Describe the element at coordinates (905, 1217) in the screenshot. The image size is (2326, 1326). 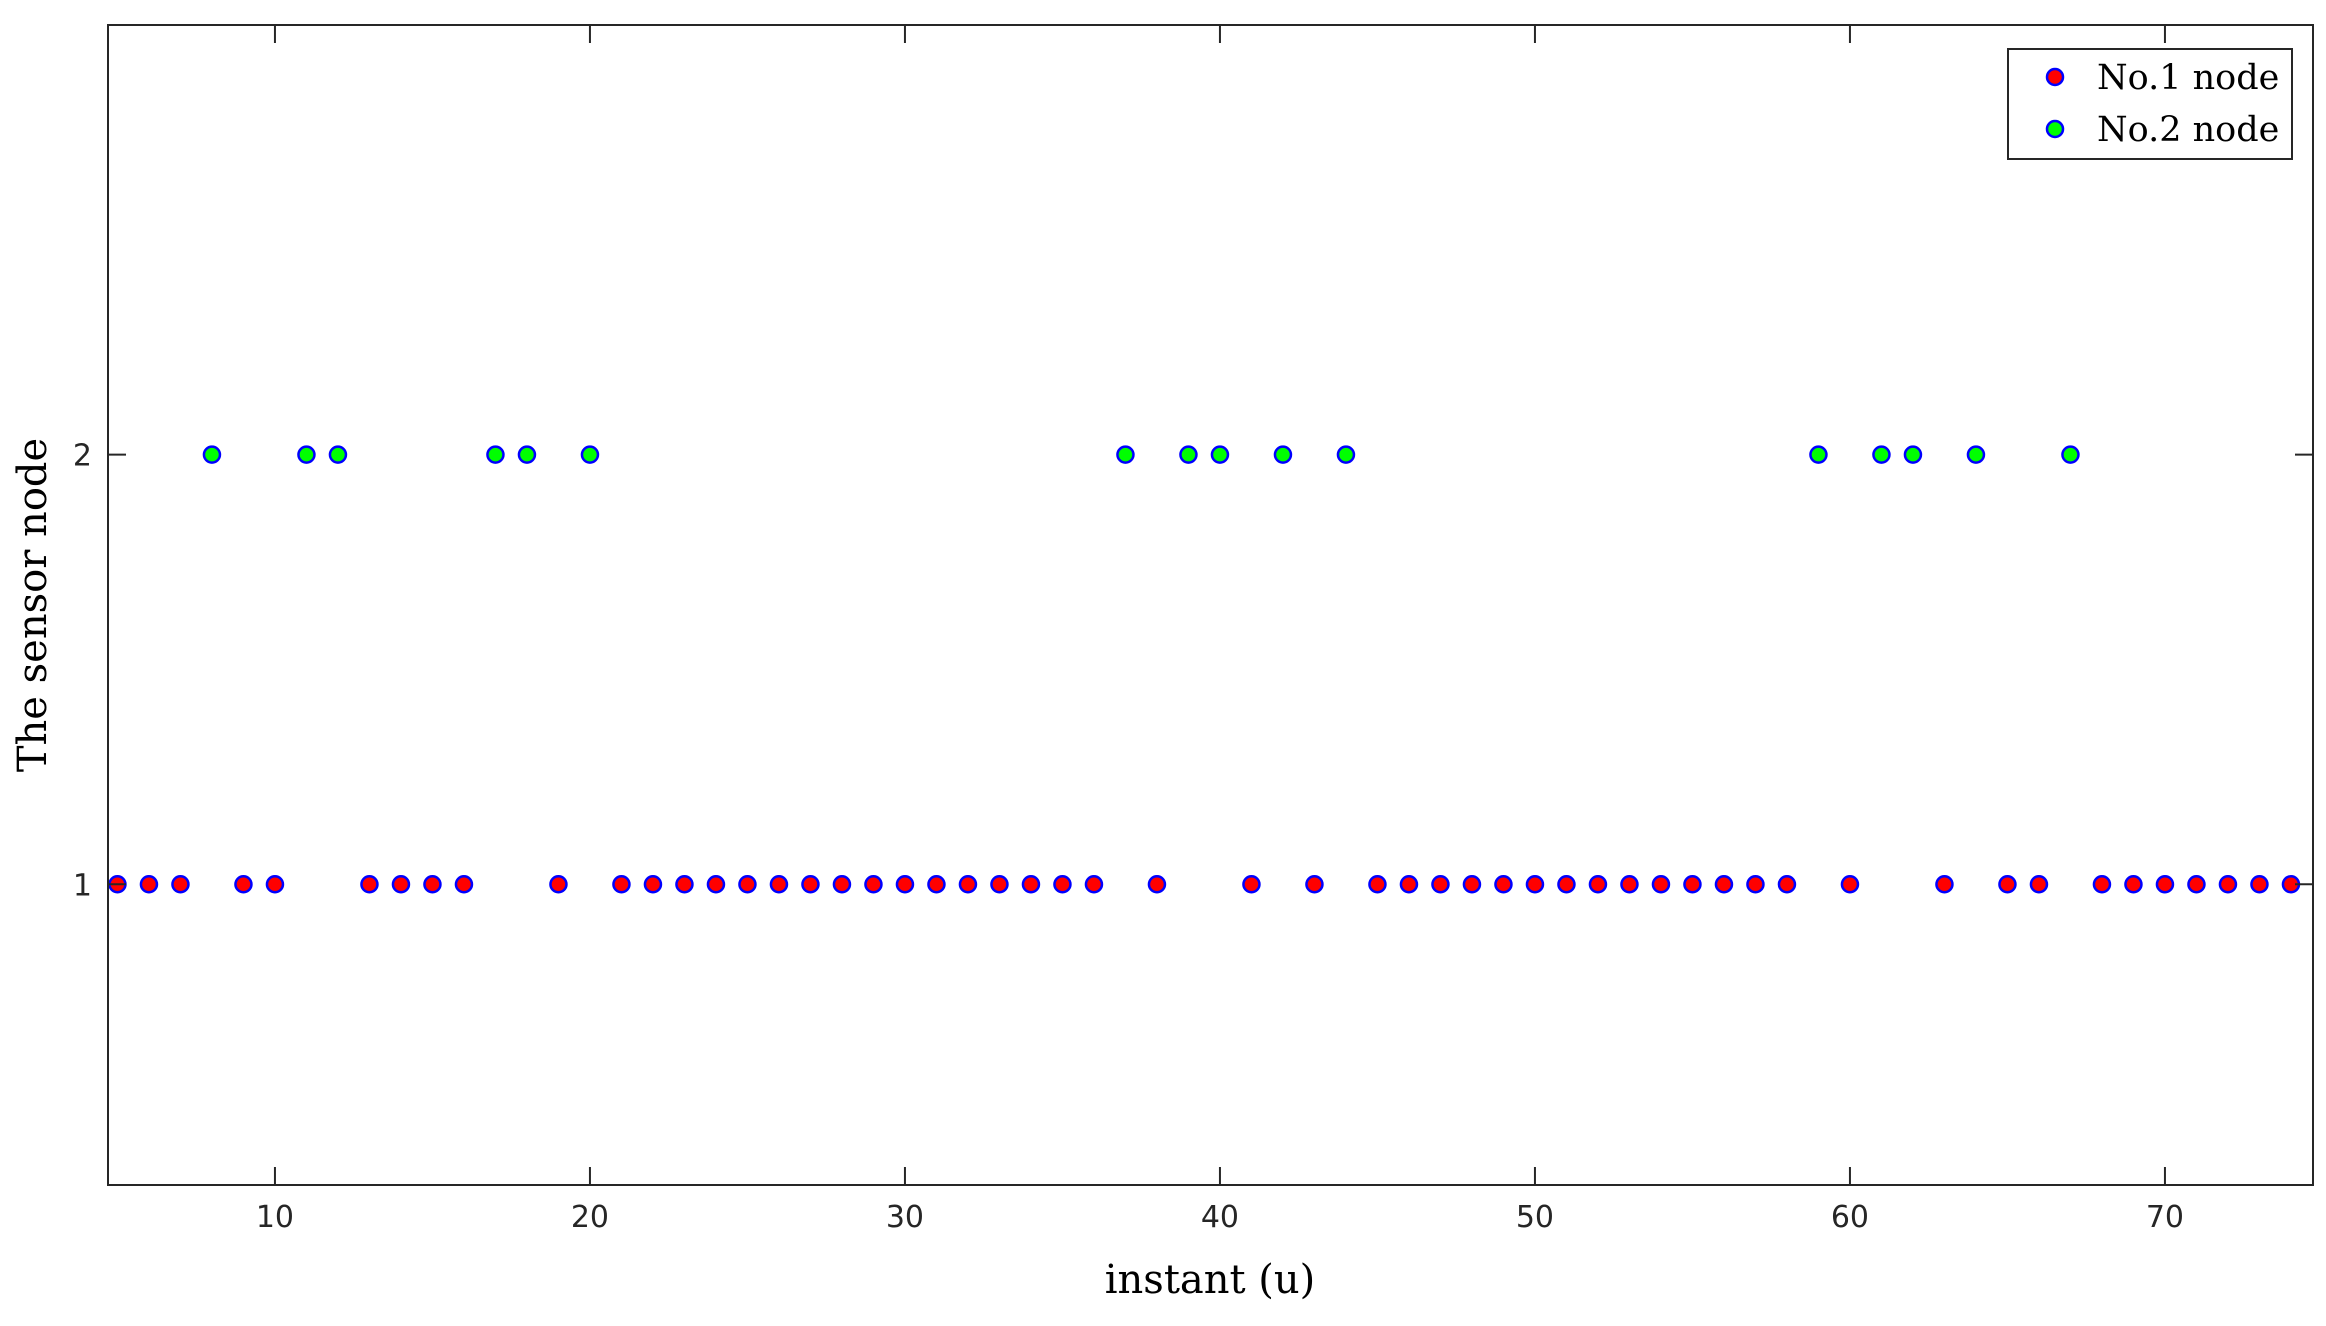
I see `x-tick-label: 30` at that location.